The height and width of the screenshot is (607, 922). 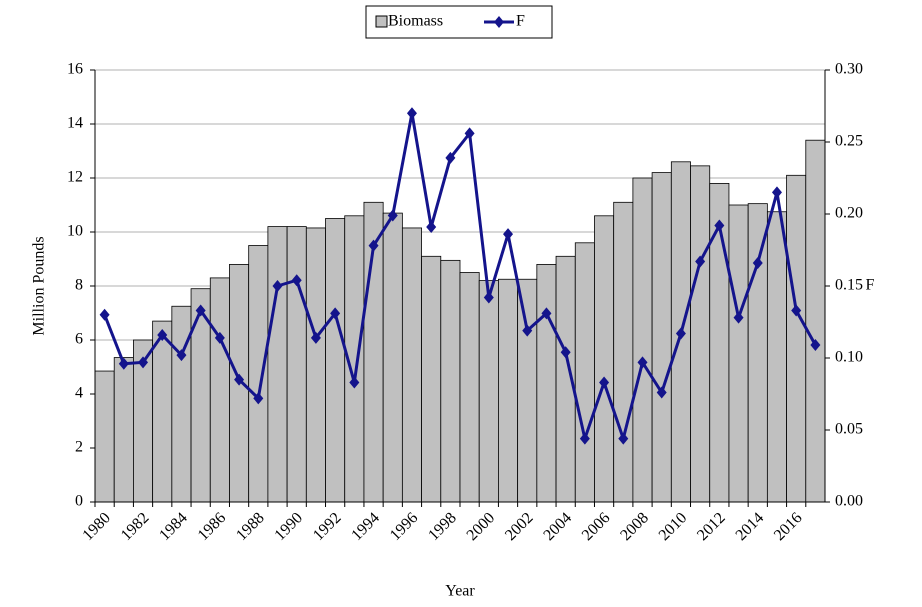 What do you see at coordinates (460, 591) in the screenshot?
I see `x-axis-label: Year` at bounding box center [460, 591].